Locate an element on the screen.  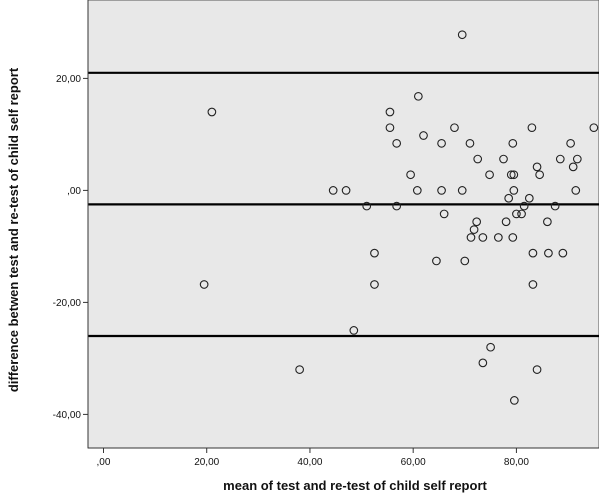
x-tick-label: 40,00 is located at coordinates (309, 462).